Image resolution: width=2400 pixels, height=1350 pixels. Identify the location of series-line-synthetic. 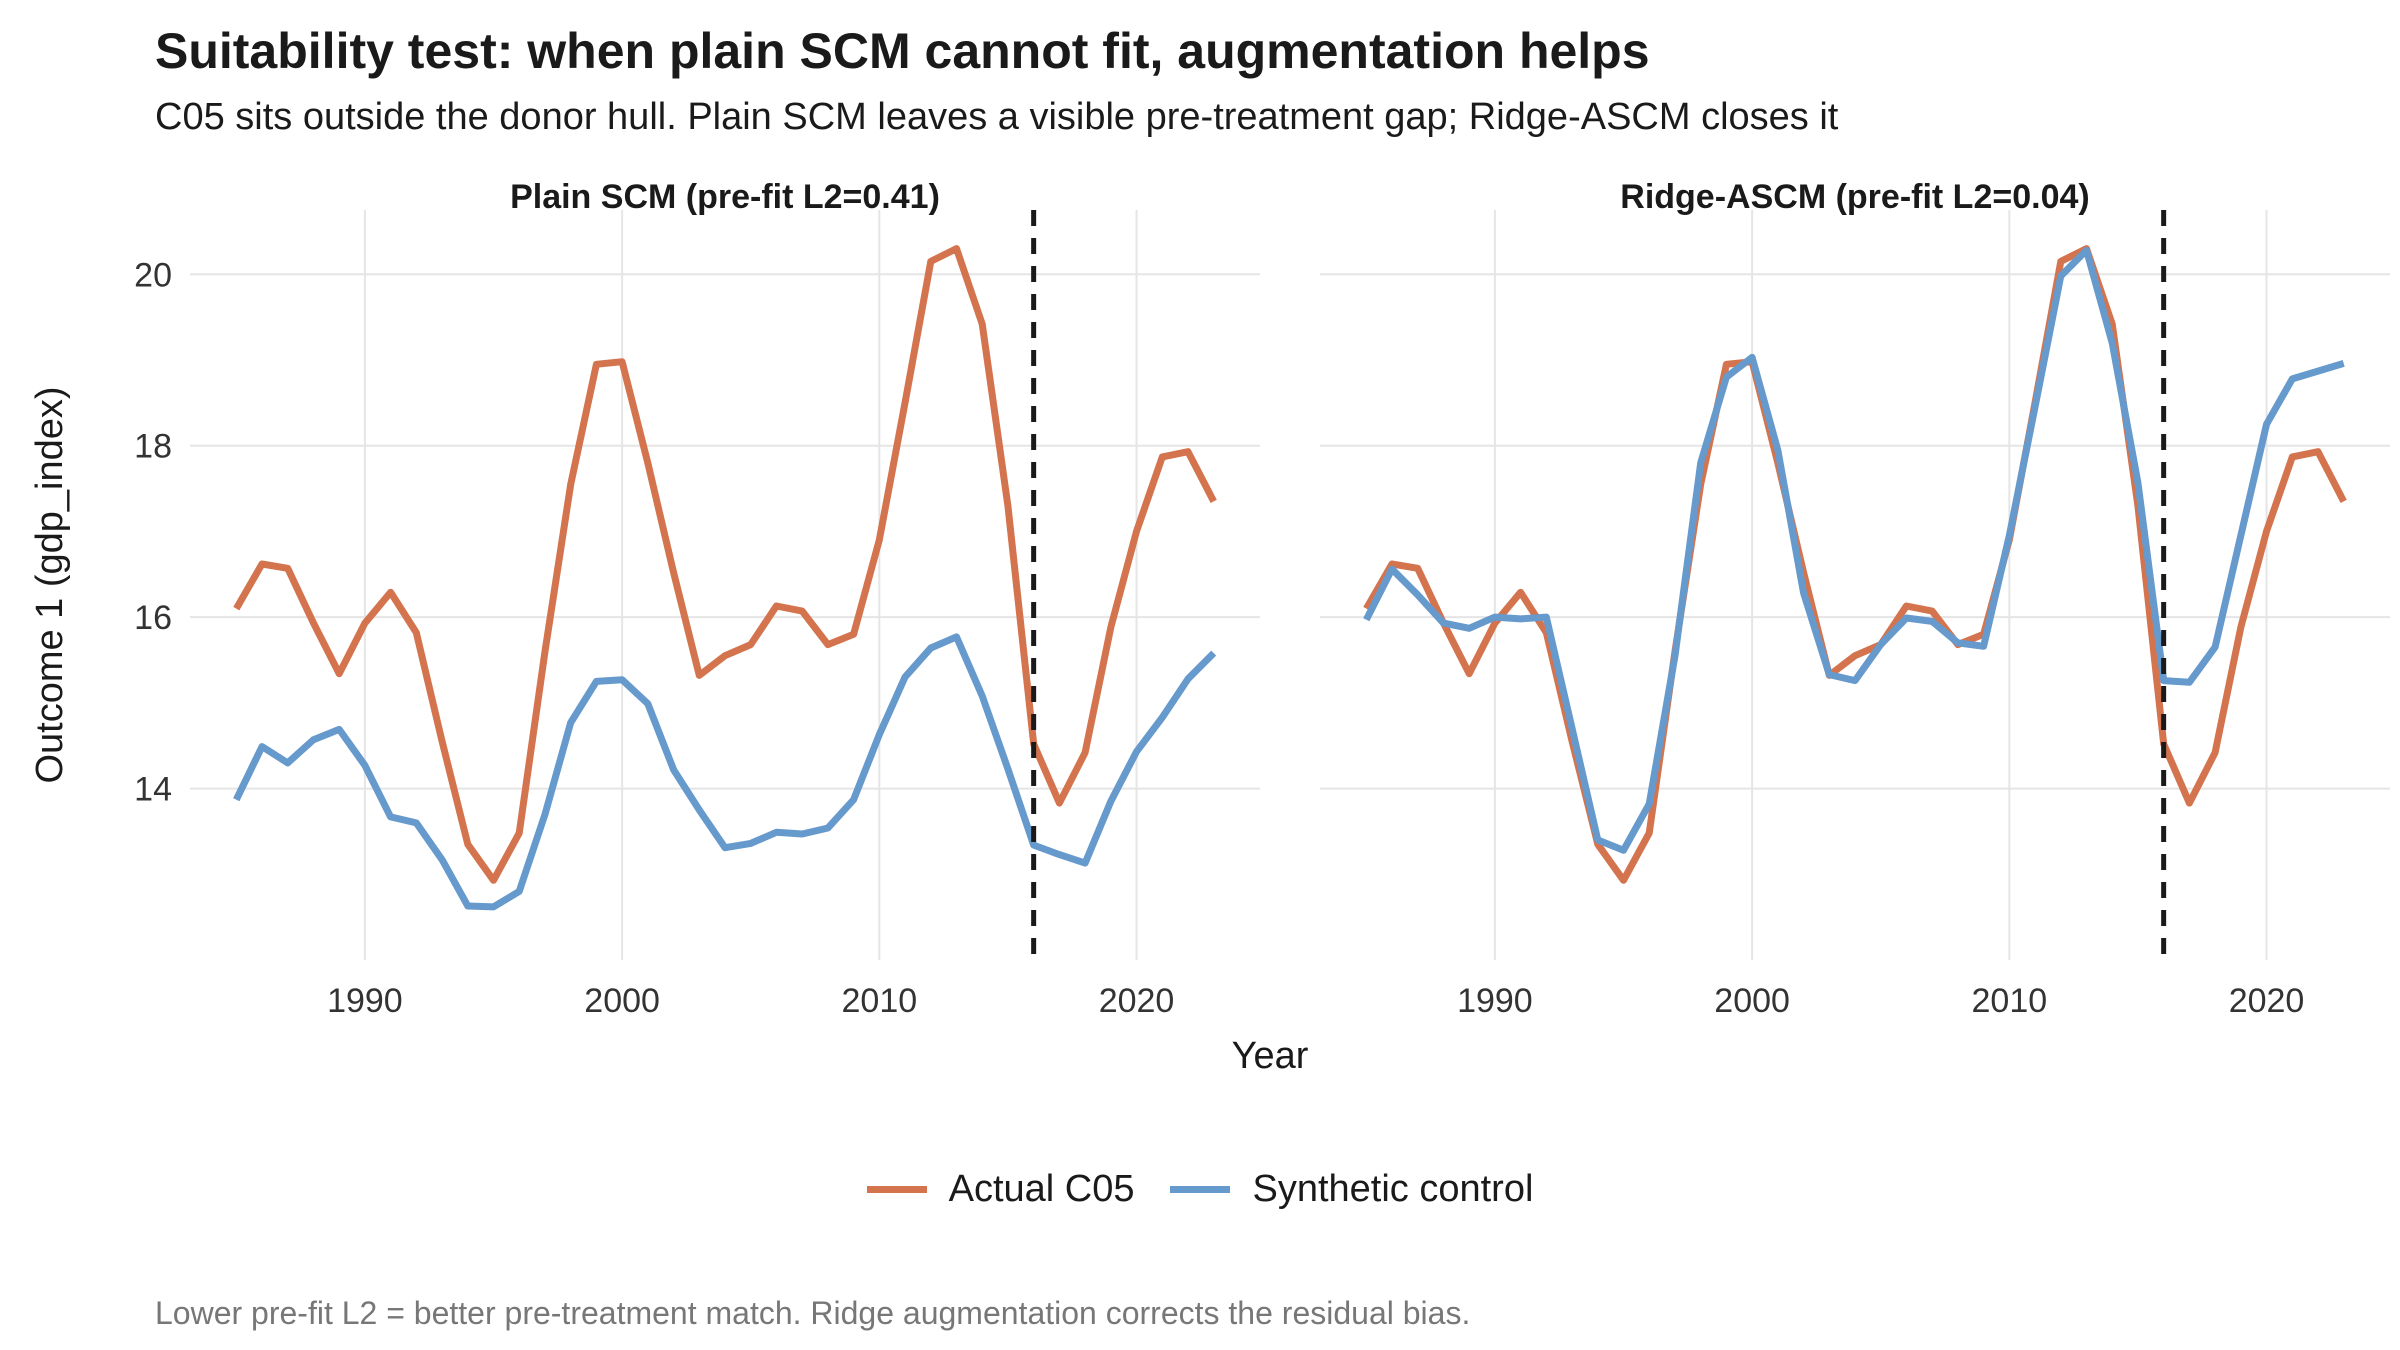
(725, 772).